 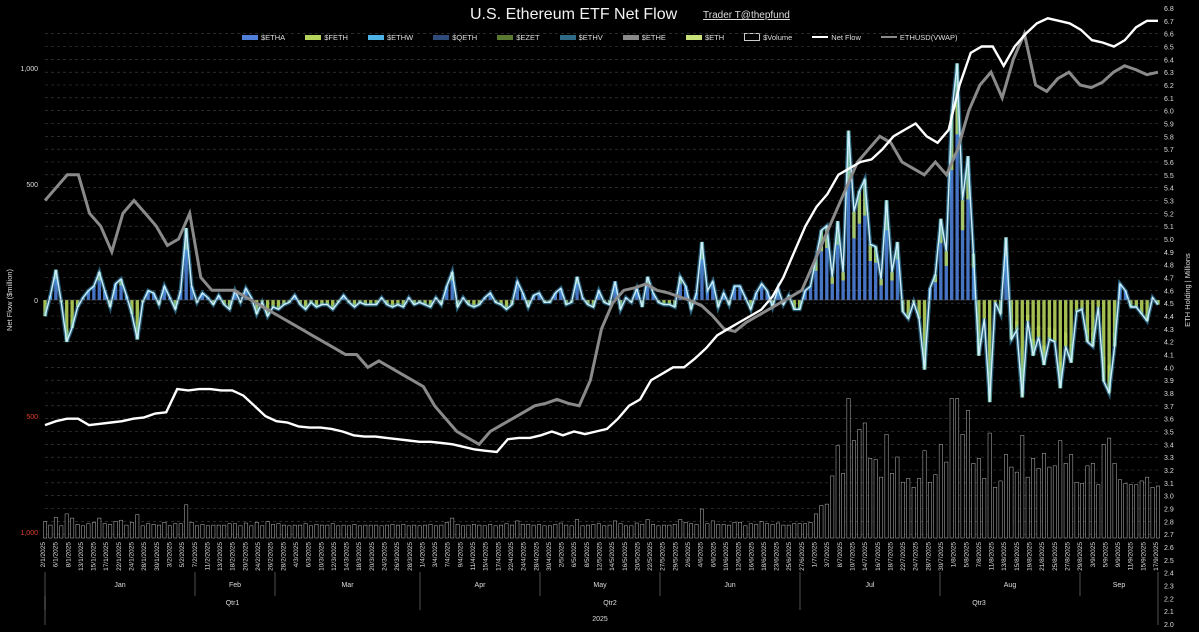 What do you see at coordinates (132, 556) in the screenshot?
I see `date-label: 24/1/2025` at bounding box center [132, 556].